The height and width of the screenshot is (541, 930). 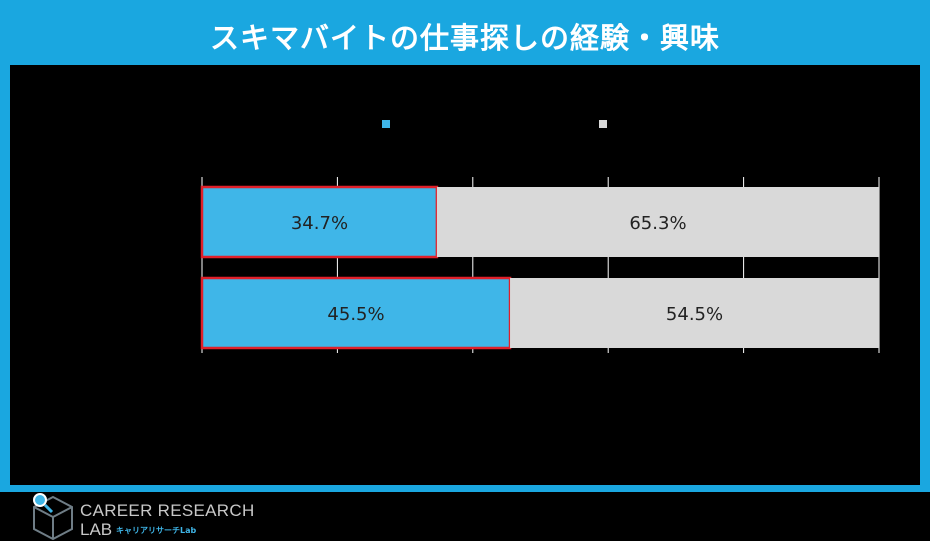 I want to click on data-label: 45.5%, so click(x=355, y=314).